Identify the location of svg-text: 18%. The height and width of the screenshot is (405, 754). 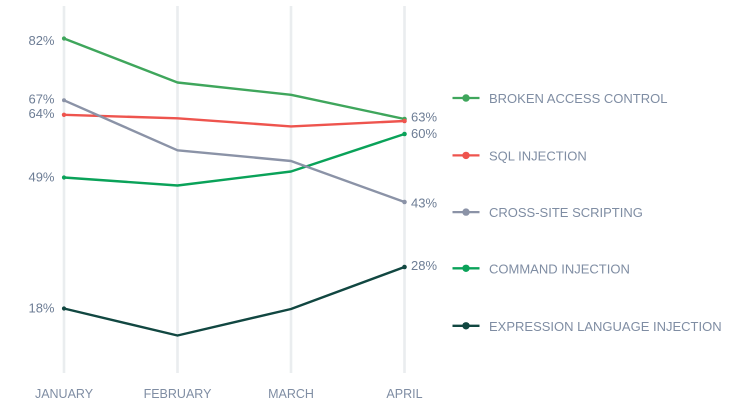
(41, 308).